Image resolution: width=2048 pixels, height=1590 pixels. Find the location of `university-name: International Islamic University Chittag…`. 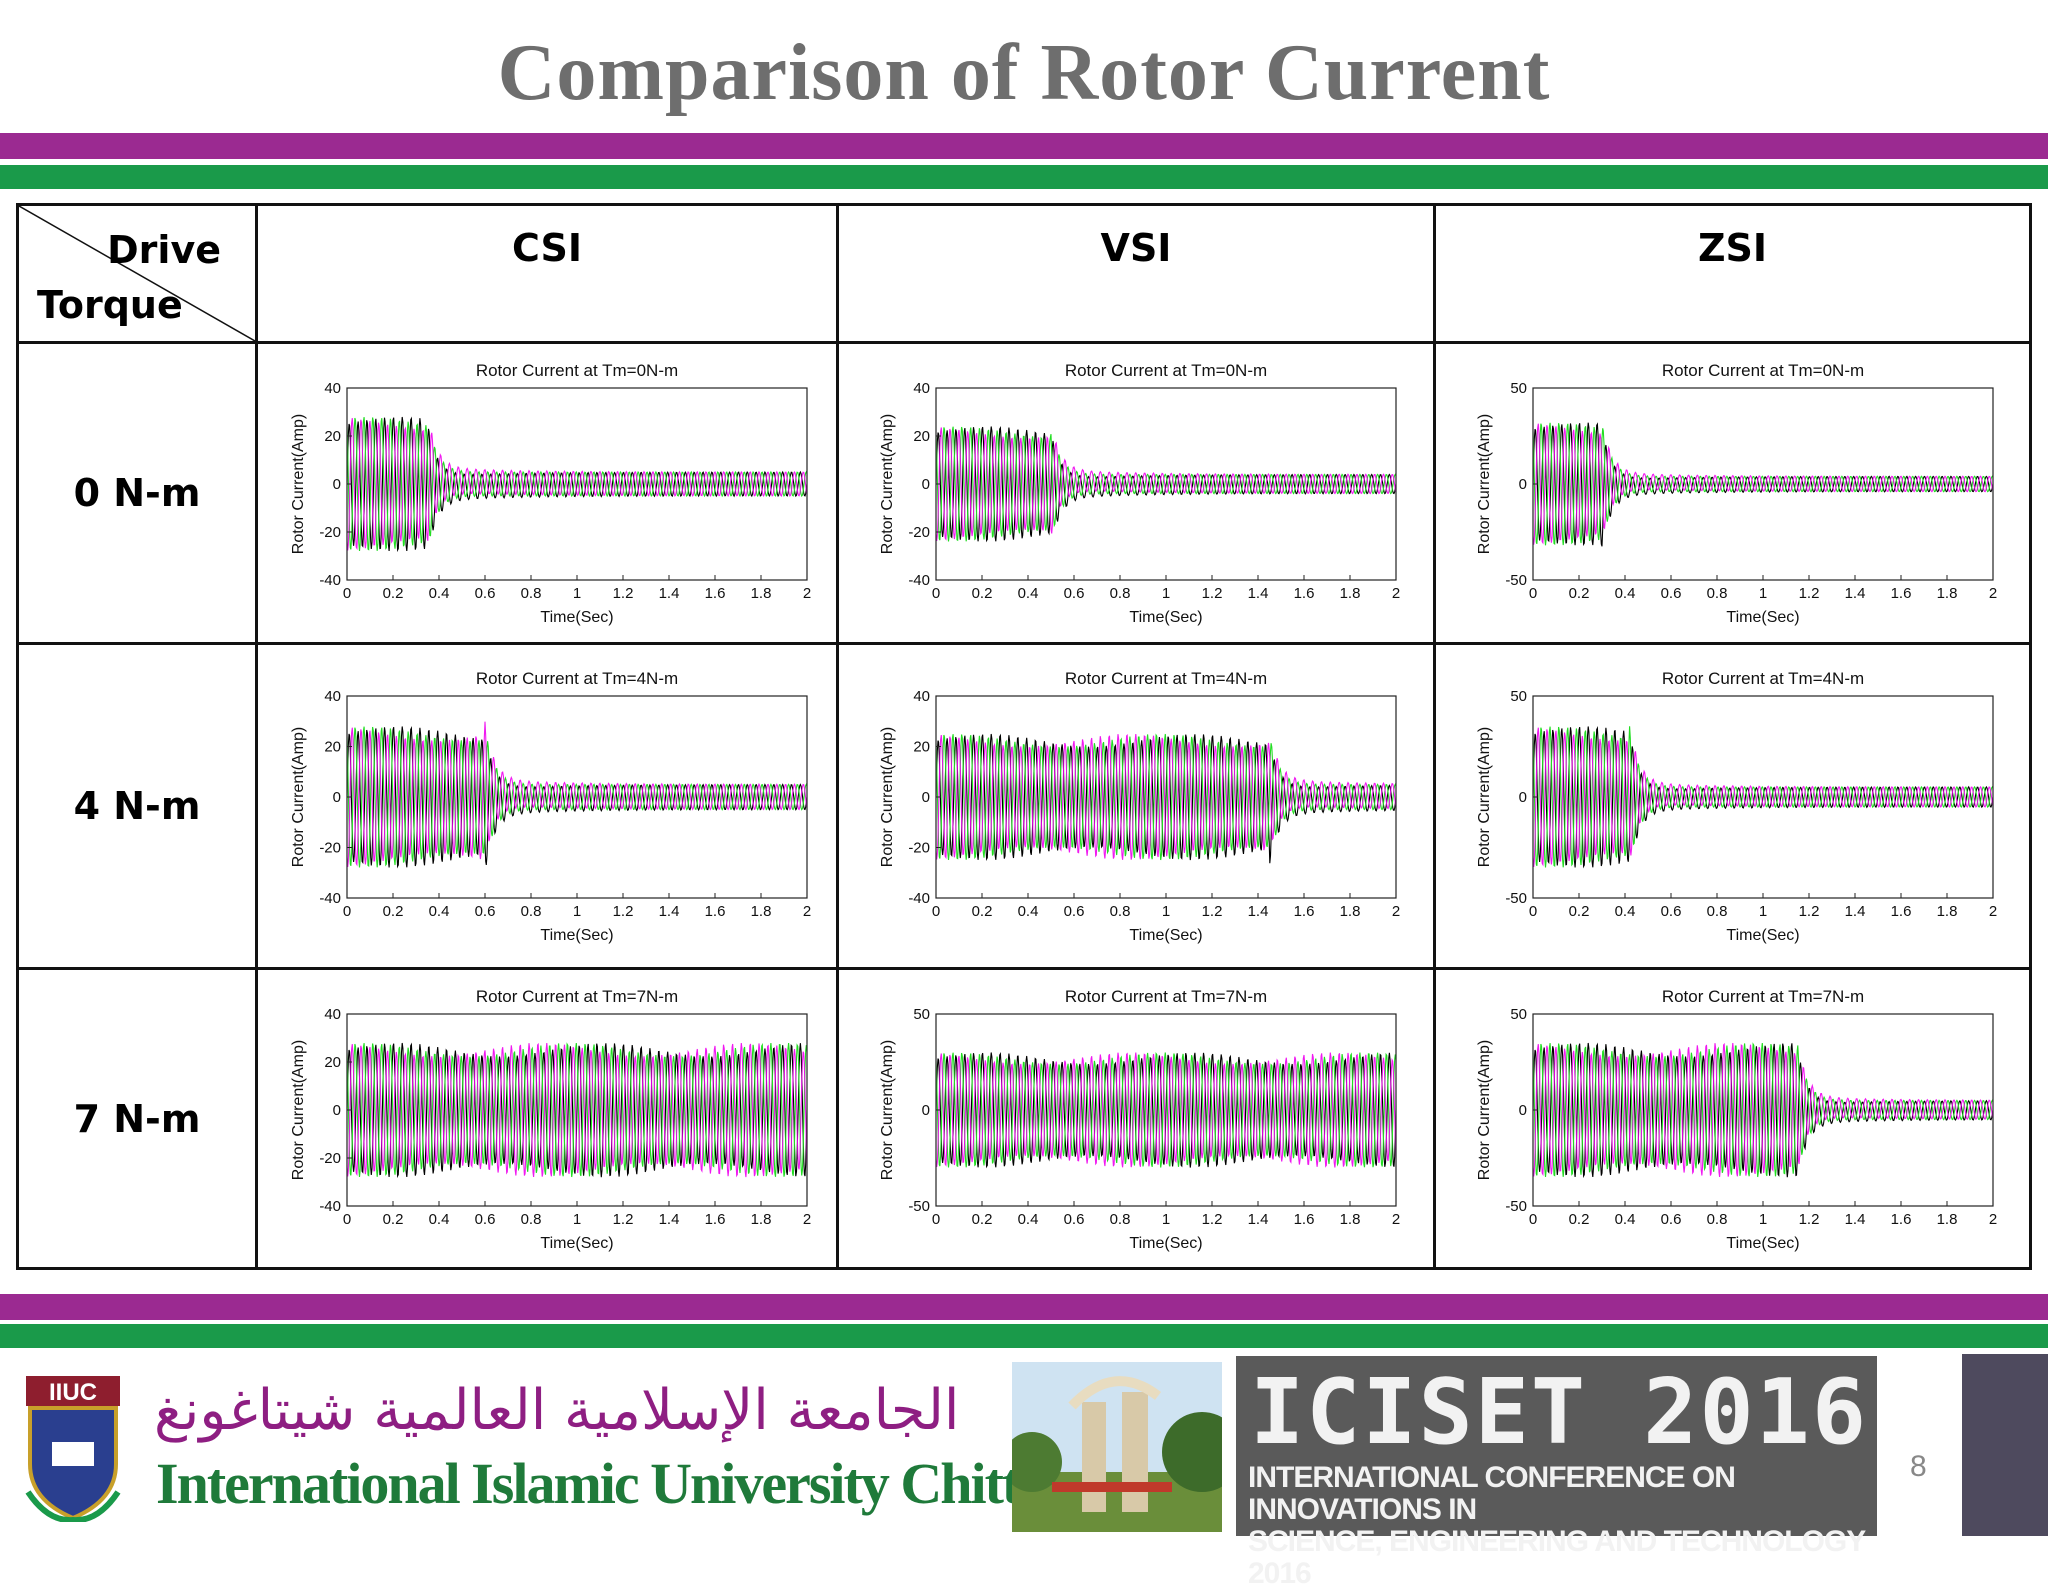

university-name: International Islamic University Chittag… is located at coordinates (657, 1483).